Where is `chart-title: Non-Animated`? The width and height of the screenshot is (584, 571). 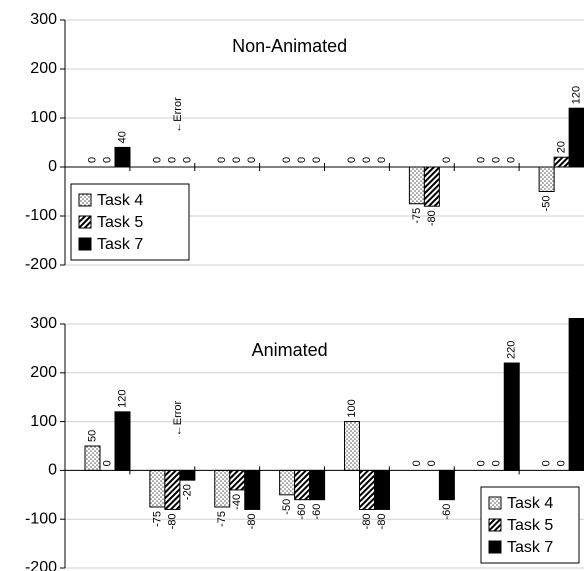 chart-title: Non-Animated is located at coordinates (289, 46).